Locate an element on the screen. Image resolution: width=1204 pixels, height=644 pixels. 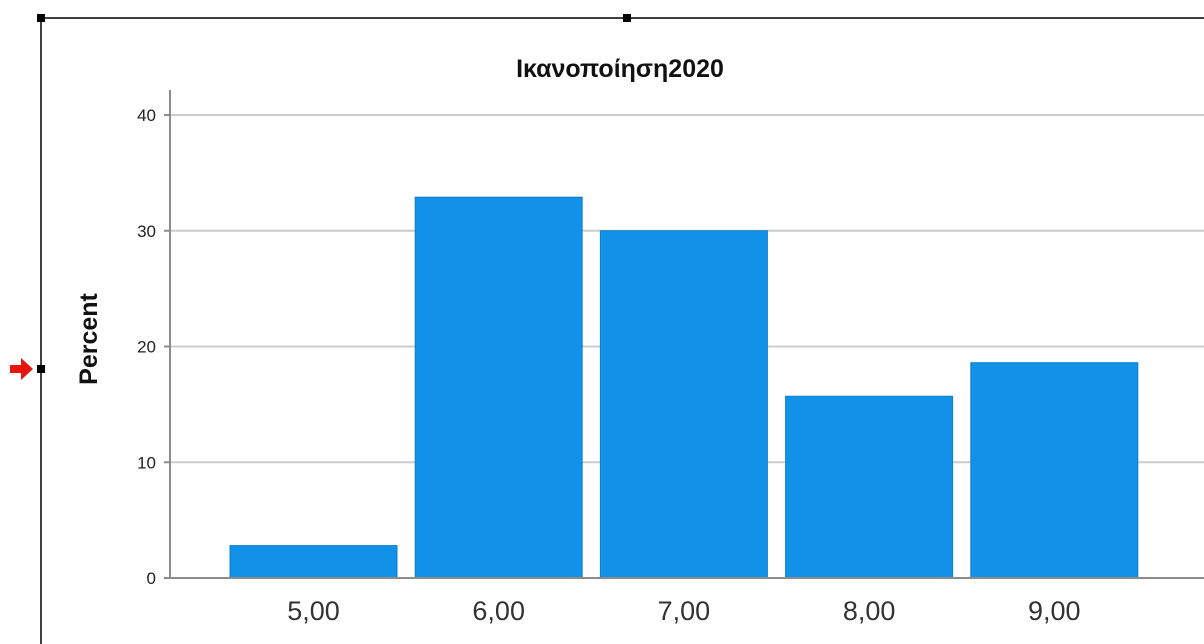
x-tick-label-3: 8,00 is located at coordinates (869, 611).